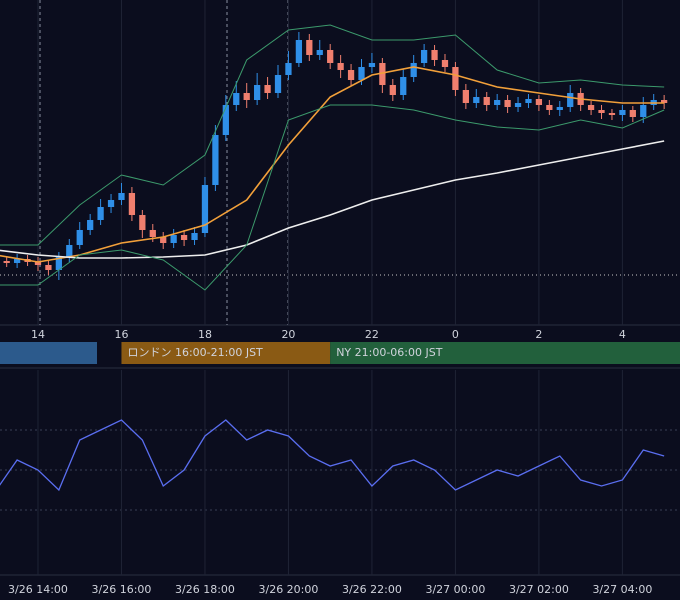 This screenshot has width=680, height=600. Describe the element at coordinates (205, 589) in the screenshot. I see `x-tick-label: 3/26 18:00` at that location.